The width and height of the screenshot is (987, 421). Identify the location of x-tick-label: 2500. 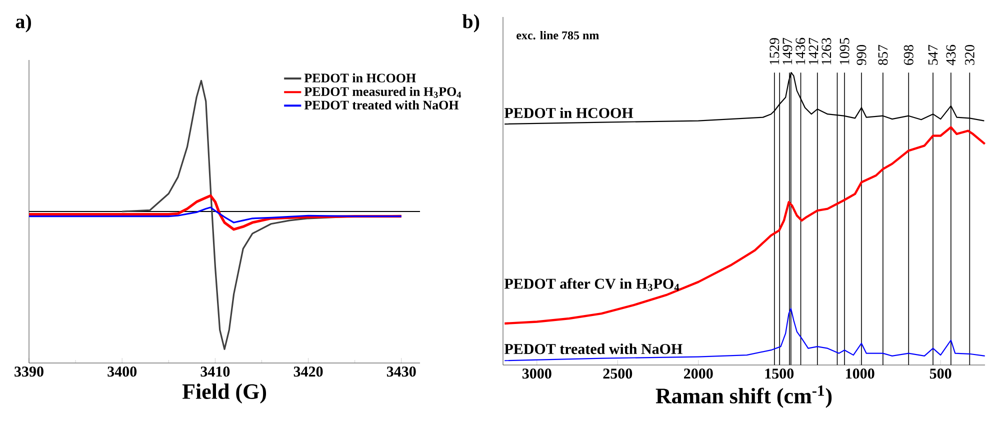
(617, 373).